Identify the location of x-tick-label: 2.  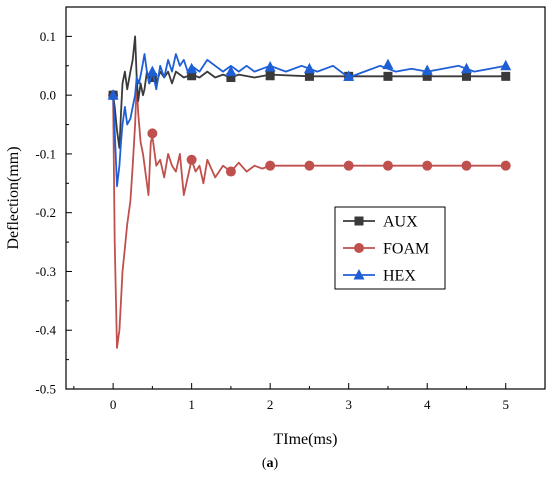
(270, 404).